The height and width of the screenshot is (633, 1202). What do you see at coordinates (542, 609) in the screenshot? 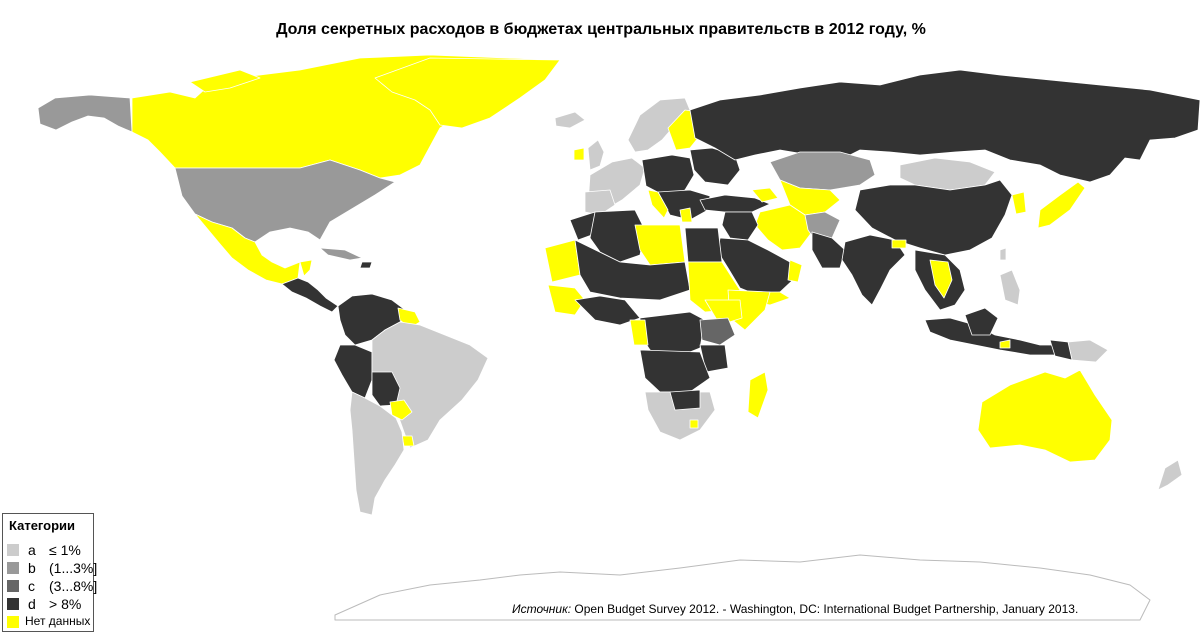
I see `source-prefix: Источник:` at bounding box center [542, 609].